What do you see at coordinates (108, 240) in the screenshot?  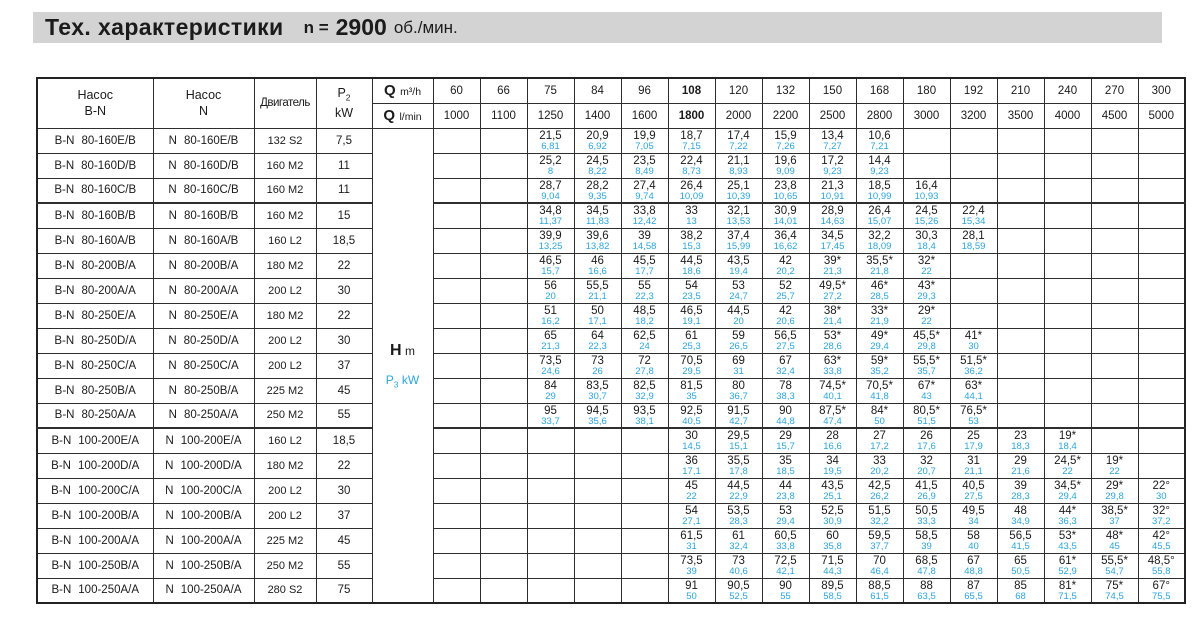 I see `pump-bn-model: 80-160A/B` at bounding box center [108, 240].